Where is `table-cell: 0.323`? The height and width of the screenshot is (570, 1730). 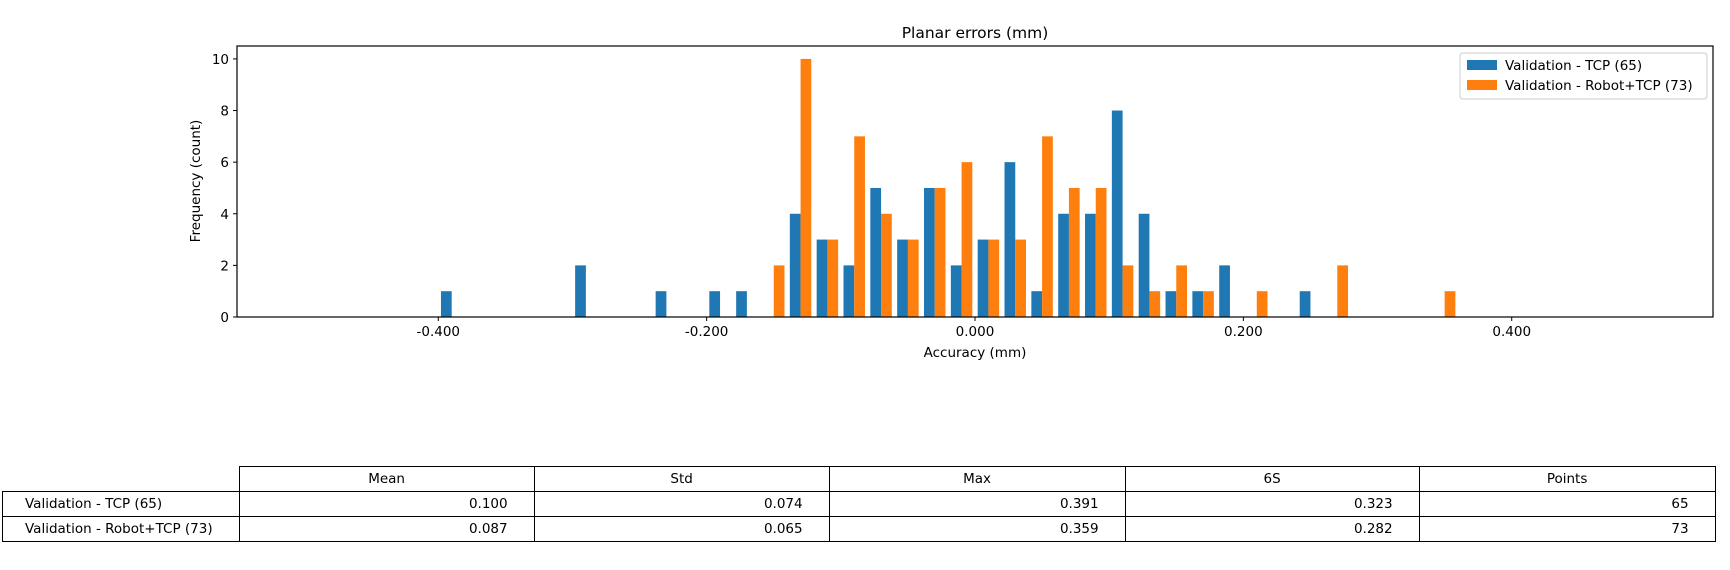 table-cell: 0.323 is located at coordinates (1272, 504).